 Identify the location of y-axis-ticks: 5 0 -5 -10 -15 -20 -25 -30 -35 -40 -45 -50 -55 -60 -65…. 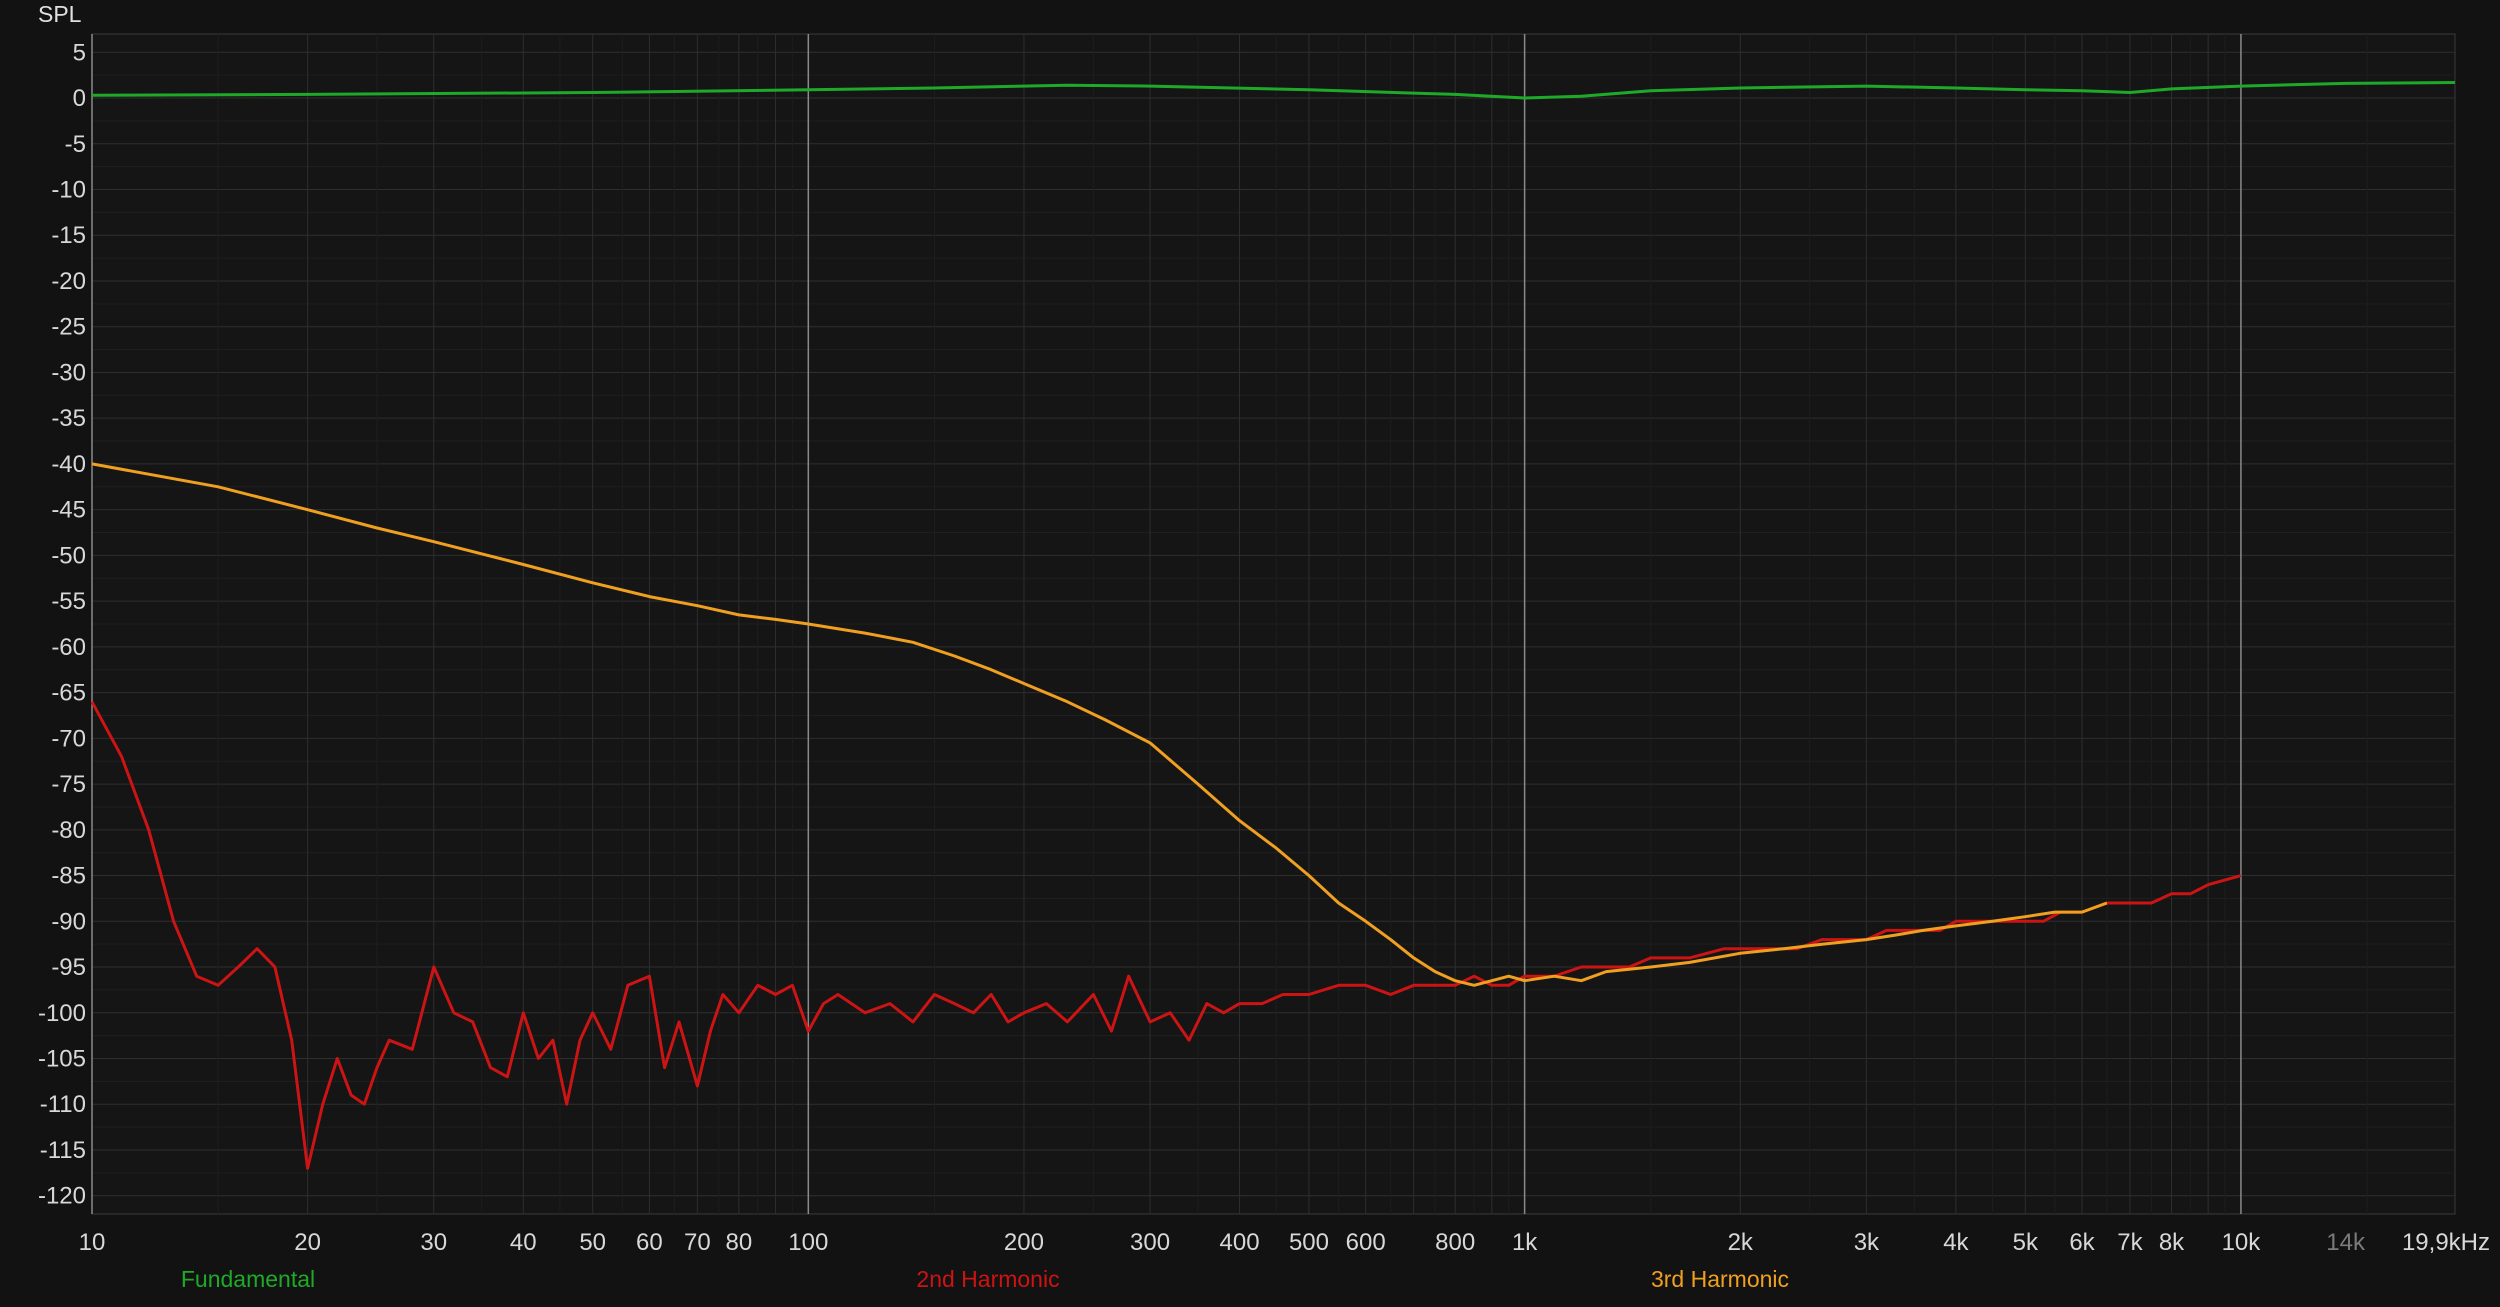
(62, 624).